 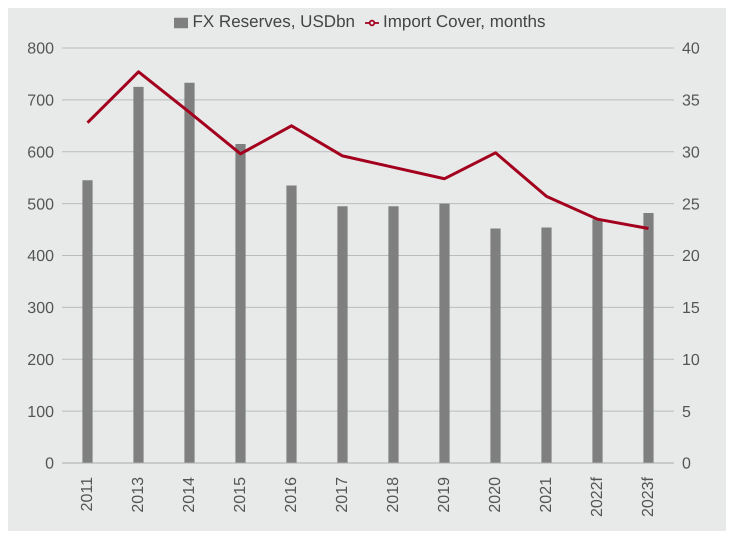 What do you see at coordinates (691, 153) in the screenshot?
I see `y2-tick-label: 30` at bounding box center [691, 153].